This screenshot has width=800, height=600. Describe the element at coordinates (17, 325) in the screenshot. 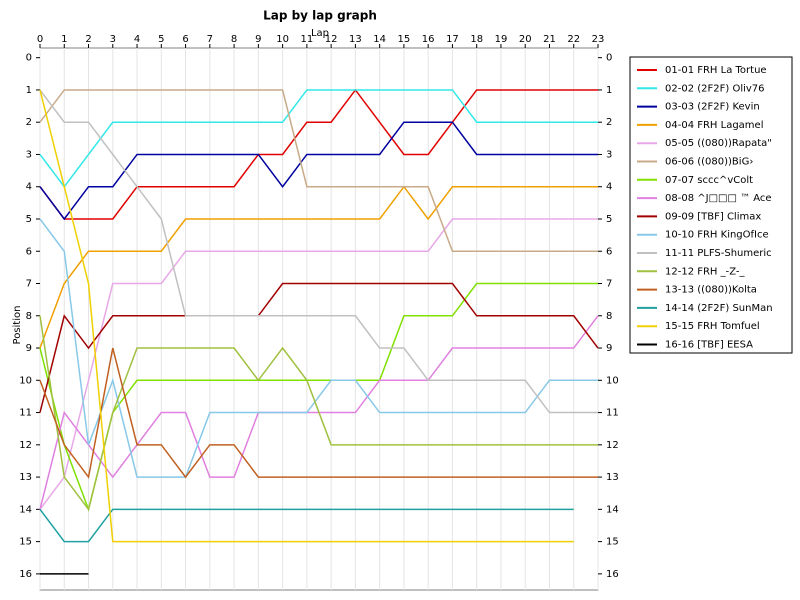

I see `y-axis-label: Position` at that location.